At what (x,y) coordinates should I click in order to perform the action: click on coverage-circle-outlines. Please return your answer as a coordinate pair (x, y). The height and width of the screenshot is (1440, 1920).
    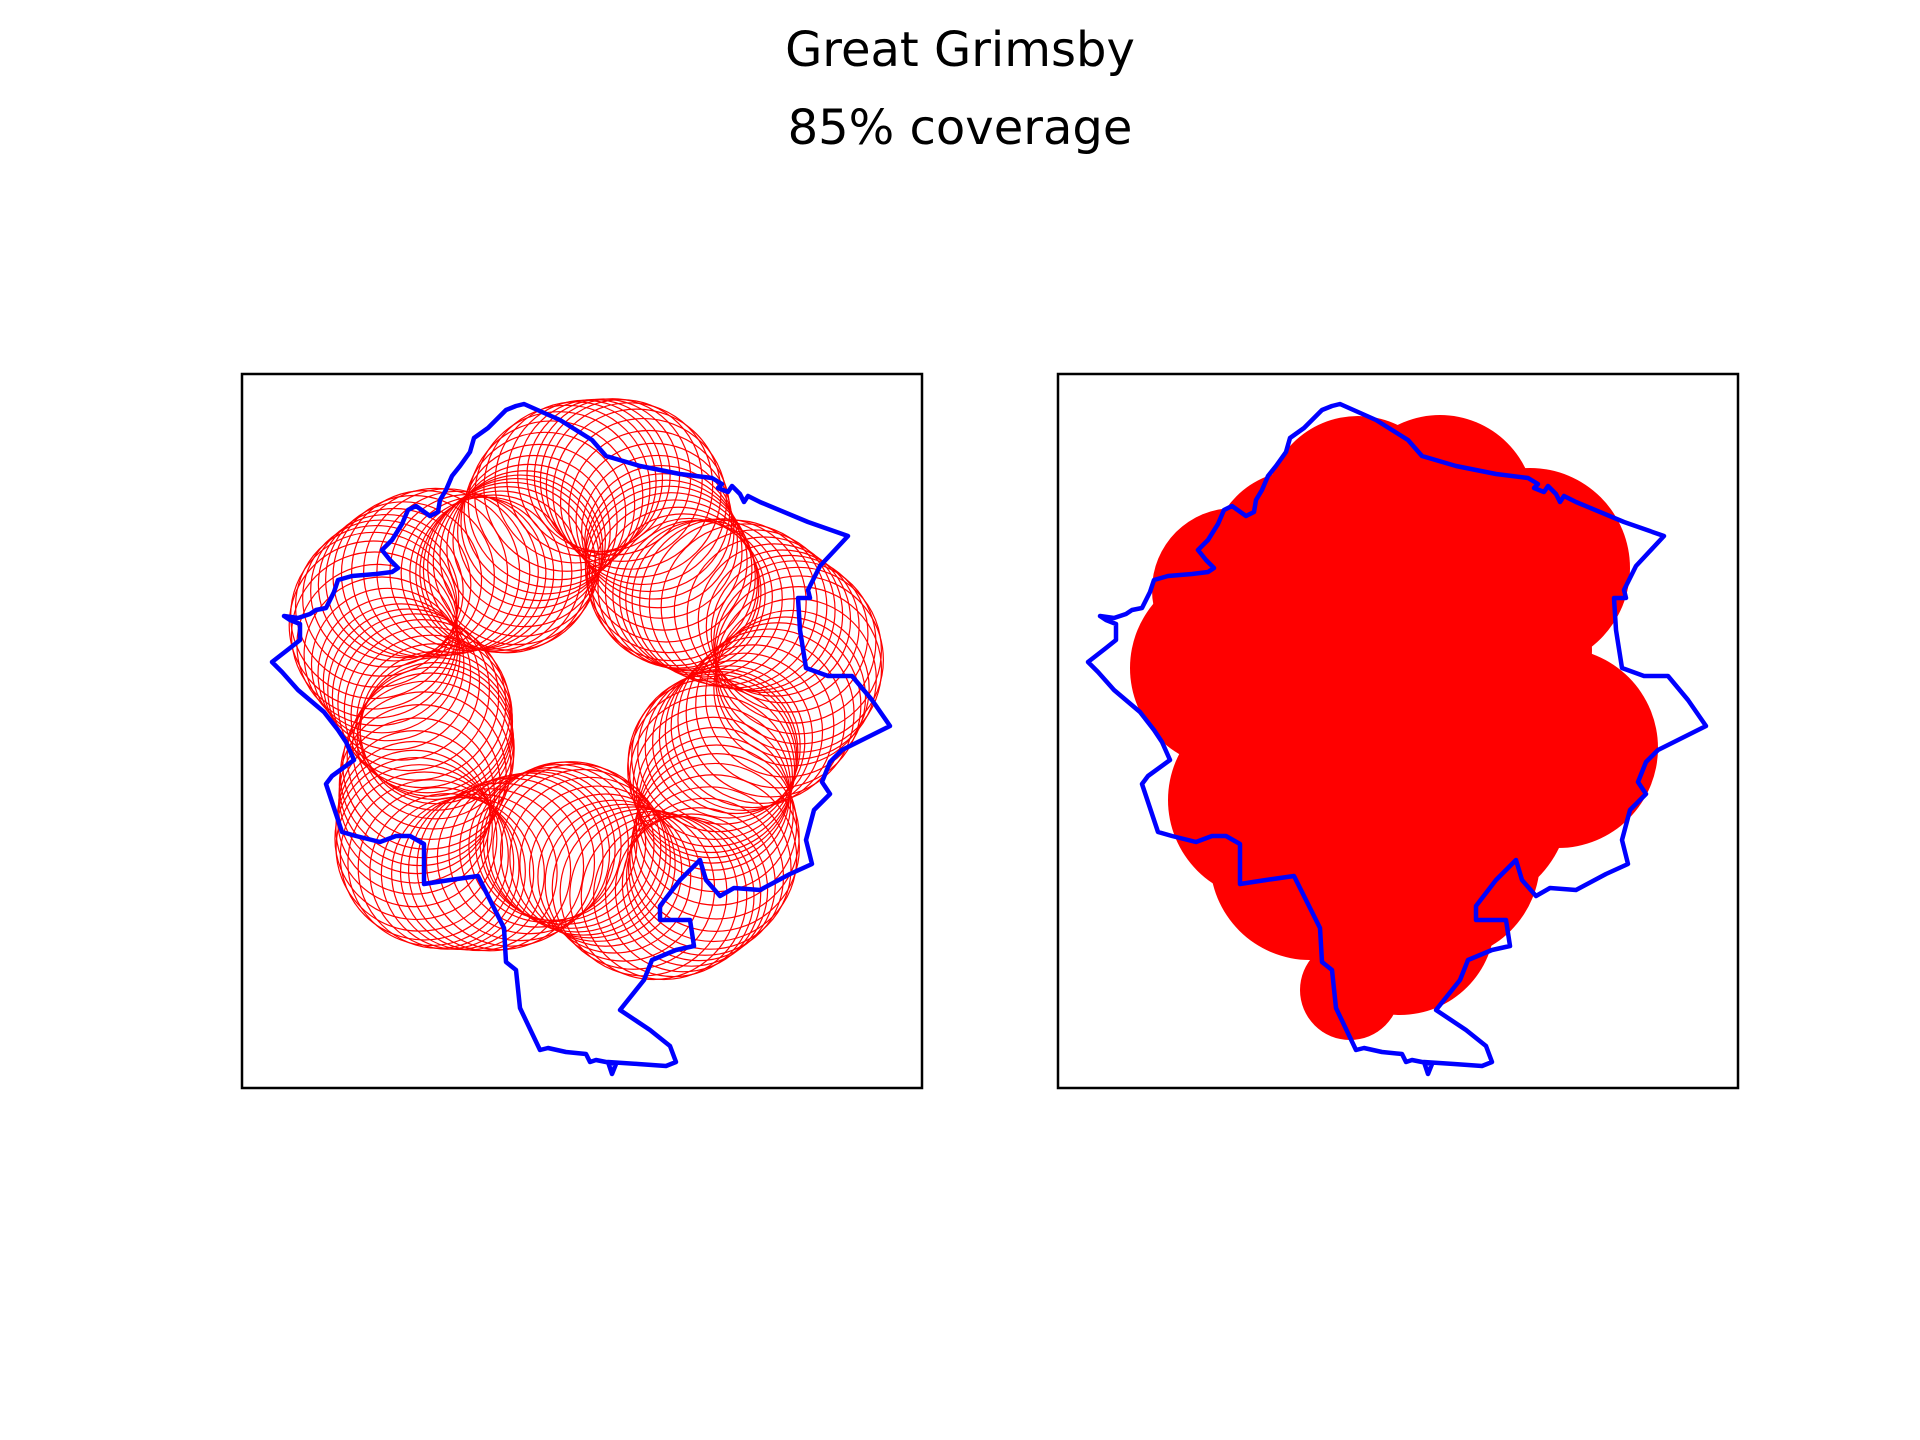
    Looking at the image, I should click on (586, 689).